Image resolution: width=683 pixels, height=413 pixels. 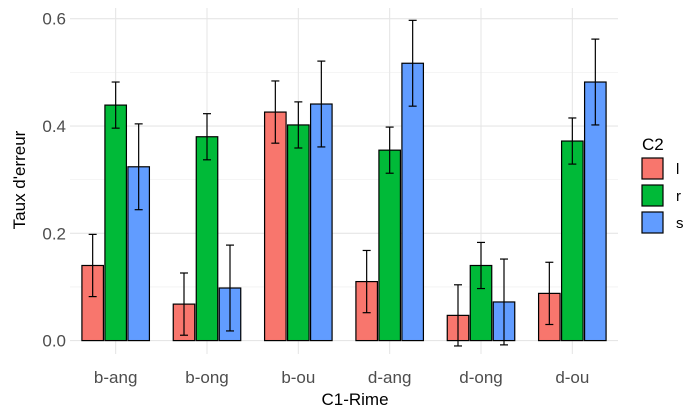 I want to click on y-tick-label: 0.6, so click(x=54, y=19).